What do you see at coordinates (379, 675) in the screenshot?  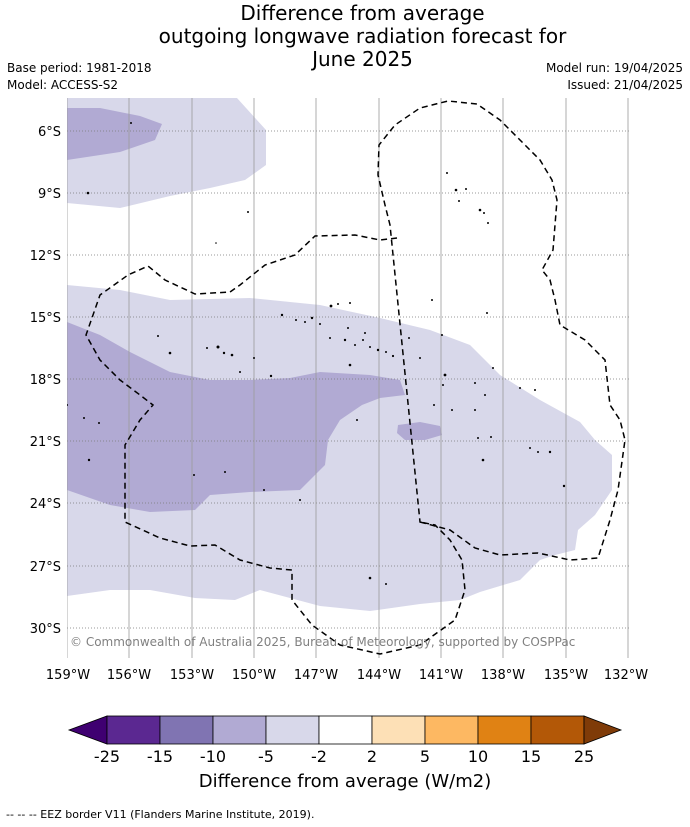 I see `lon-label: 144°W` at bounding box center [379, 675].